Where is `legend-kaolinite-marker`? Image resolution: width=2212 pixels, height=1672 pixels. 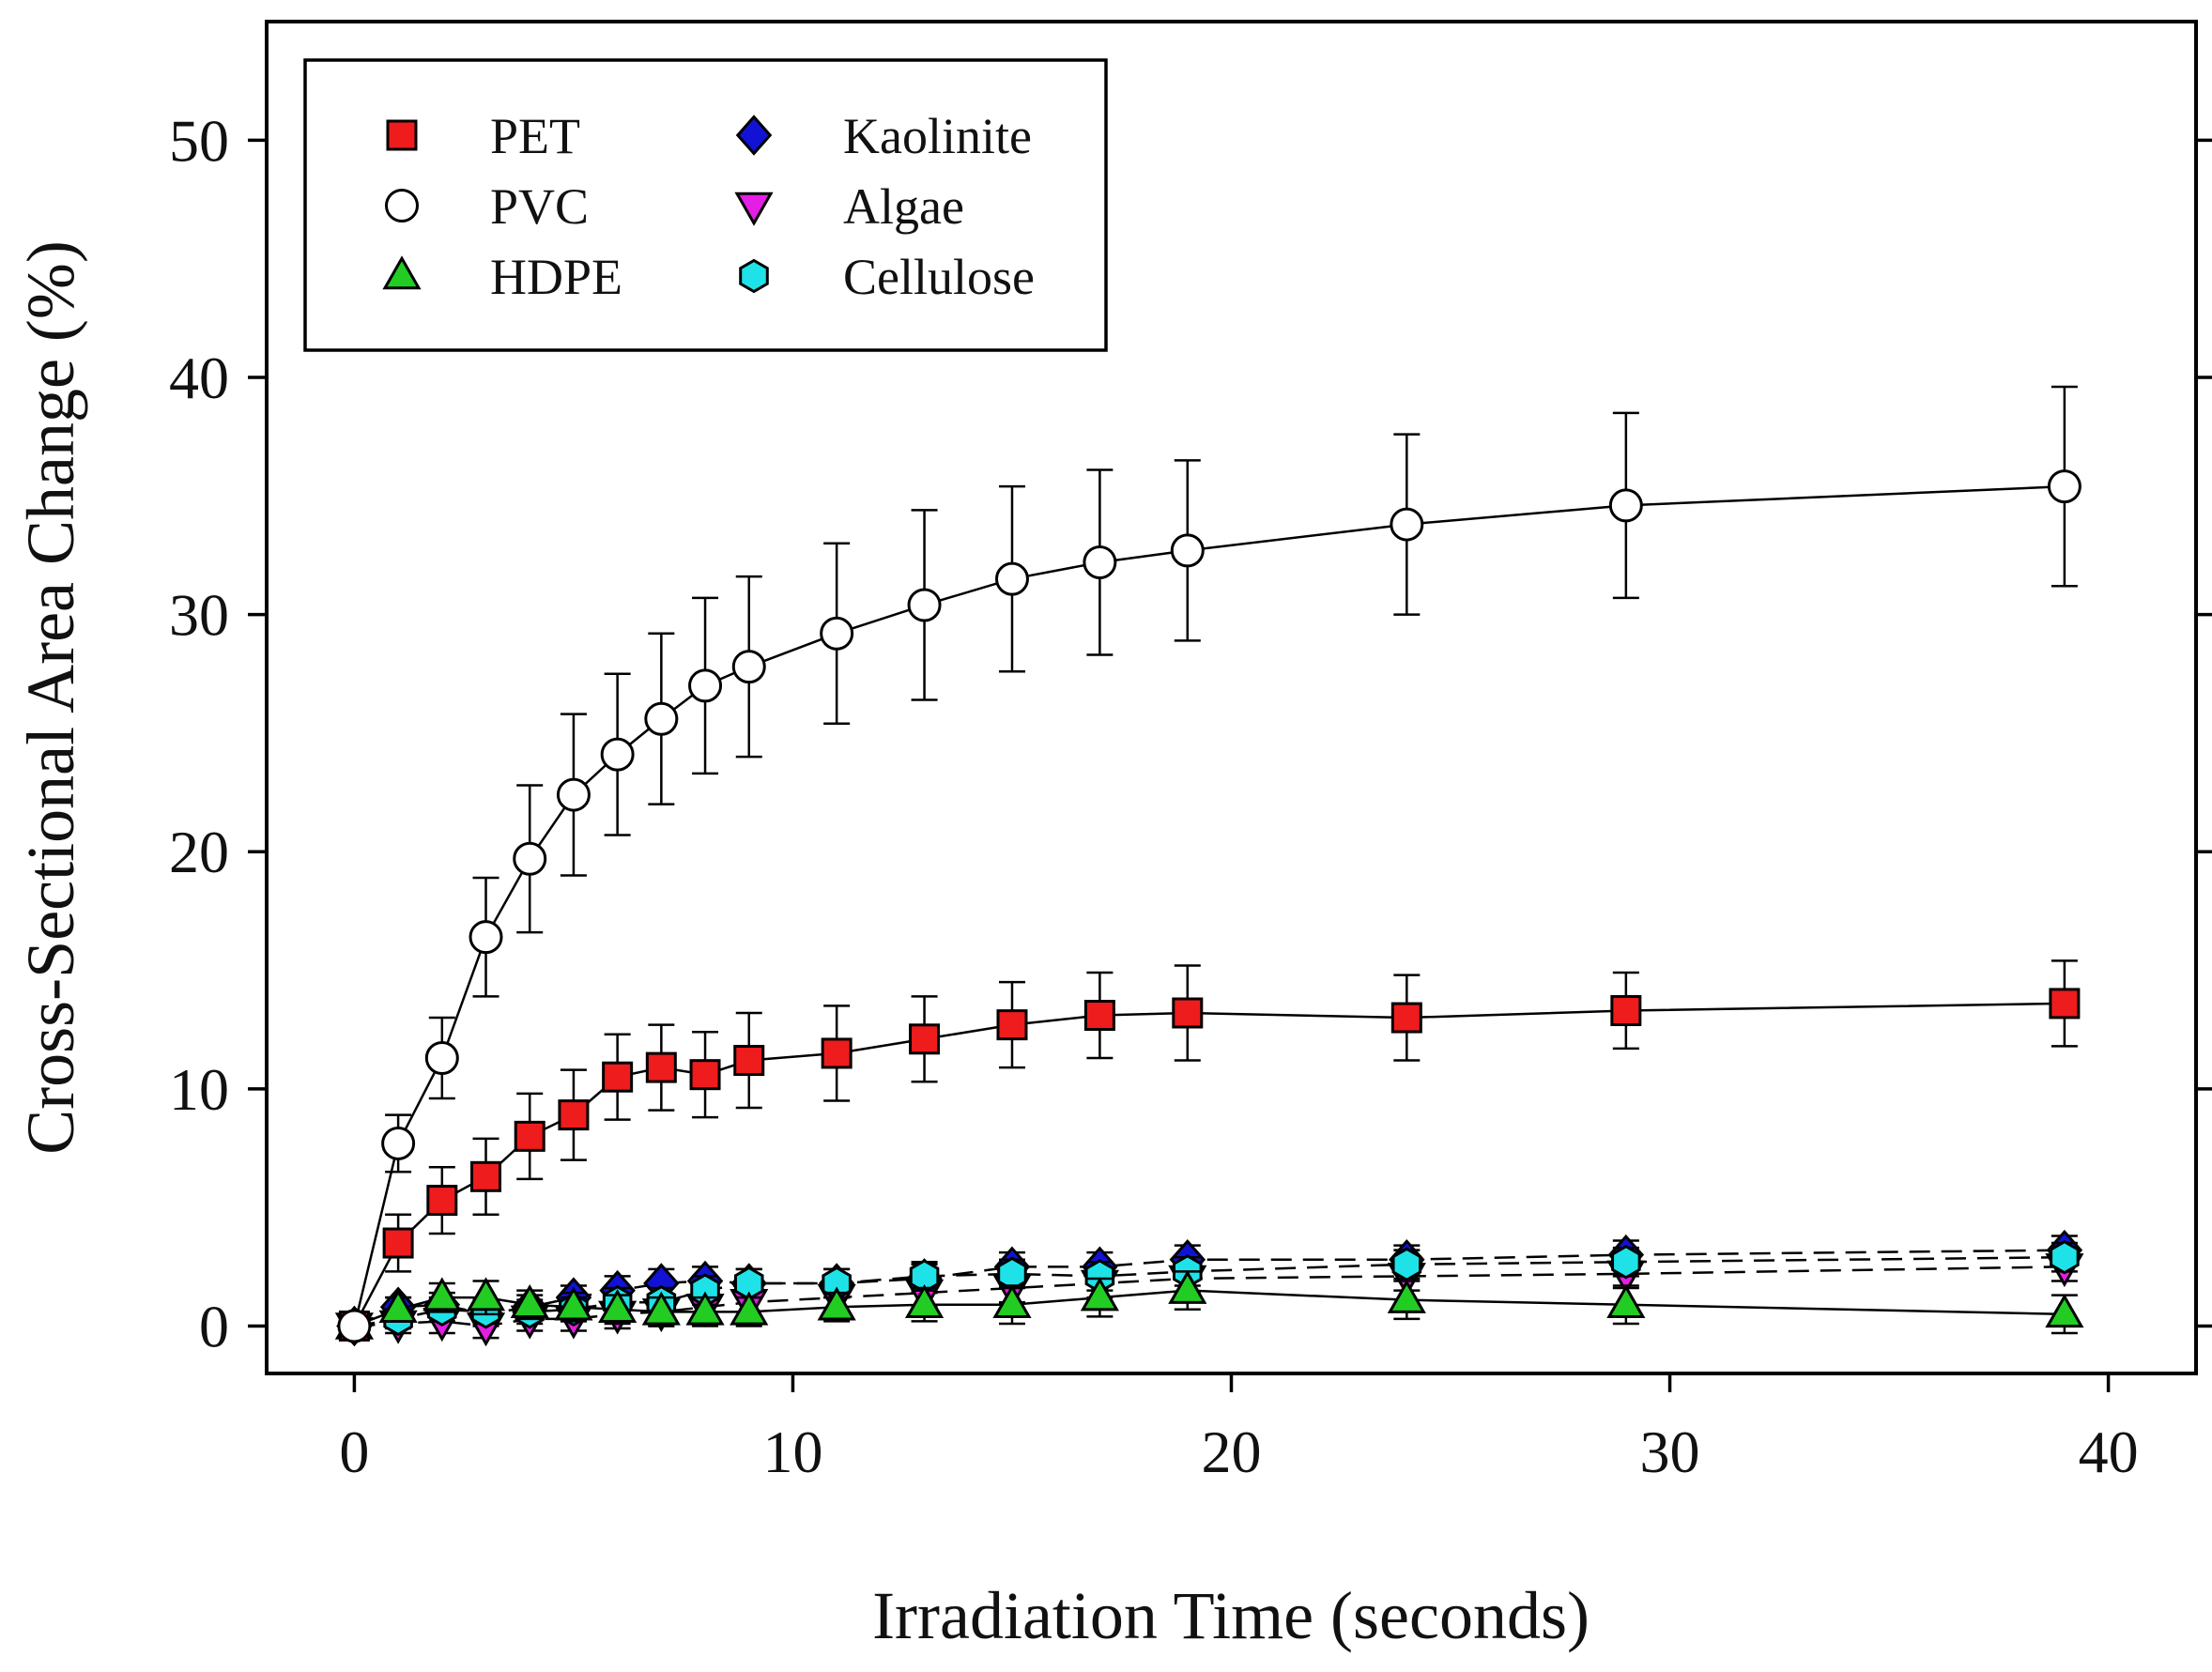 legend-kaolinite-marker is located at coordinates (754, 136).